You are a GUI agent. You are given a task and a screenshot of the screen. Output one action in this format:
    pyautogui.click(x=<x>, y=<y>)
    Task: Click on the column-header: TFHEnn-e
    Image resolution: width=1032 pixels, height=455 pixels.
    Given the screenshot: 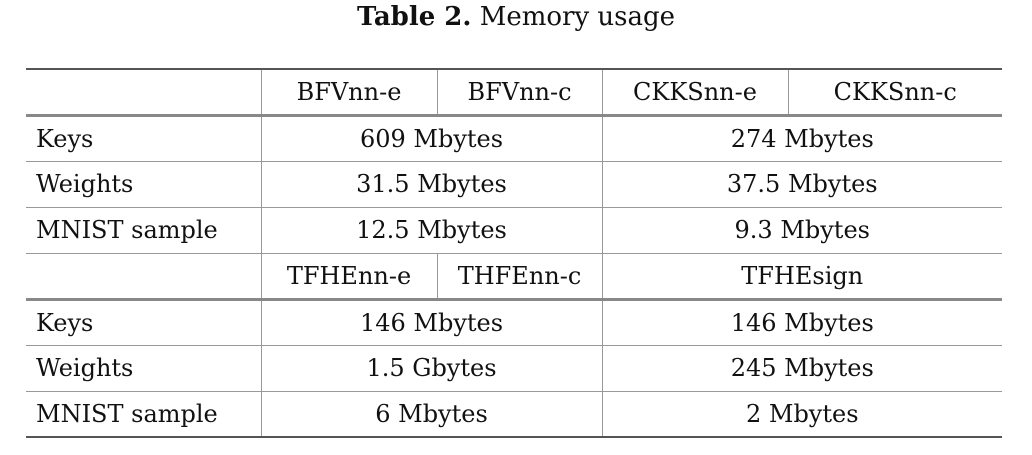 What is the action you would take?
    pyautogui.click(x=348, y=275)
    